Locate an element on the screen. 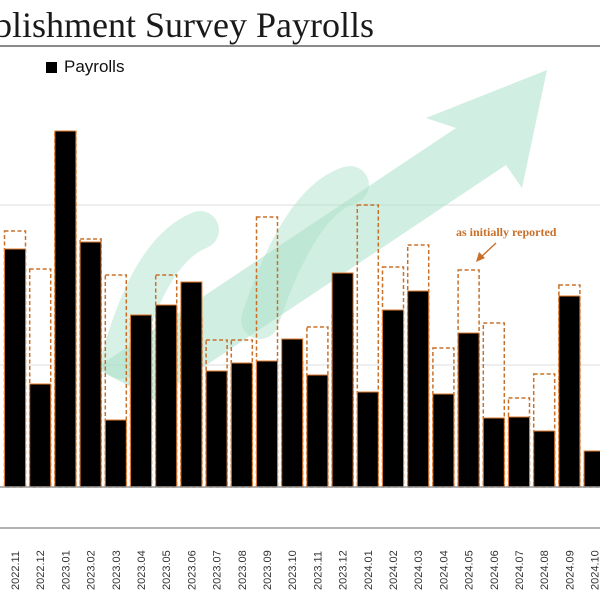 Image resolution: width=600 pixels, height=600 pixels. x-tick-label: 2023.04 is located at coordinates (142, 570).